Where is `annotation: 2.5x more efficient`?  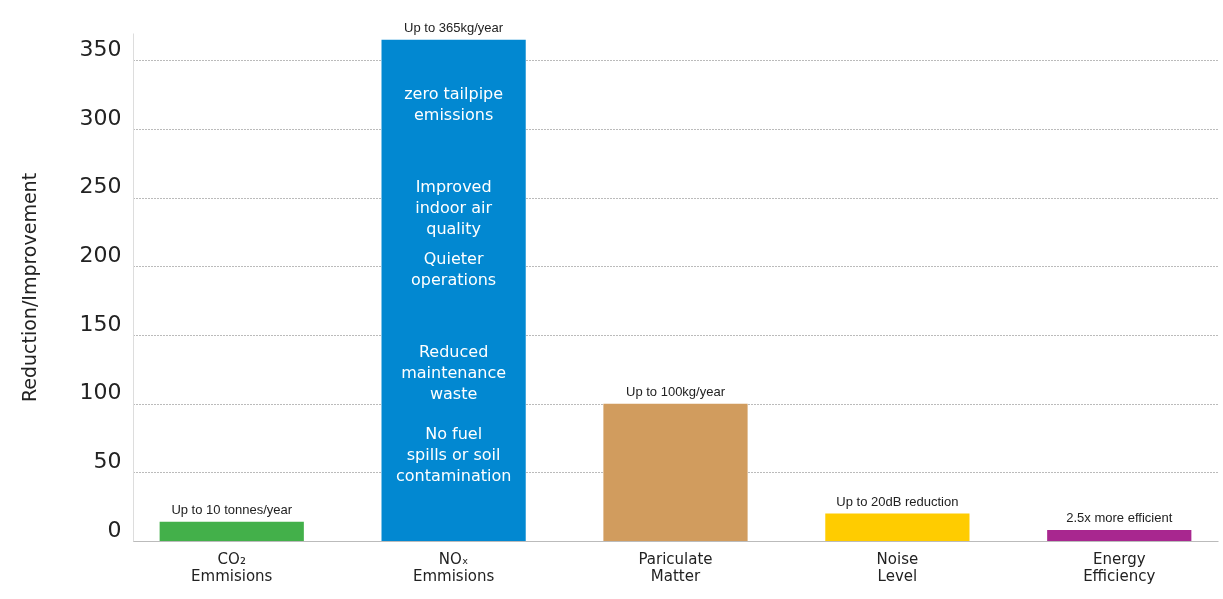
annotation: 2.5x more efficient is located at coordinates (1119, 518).